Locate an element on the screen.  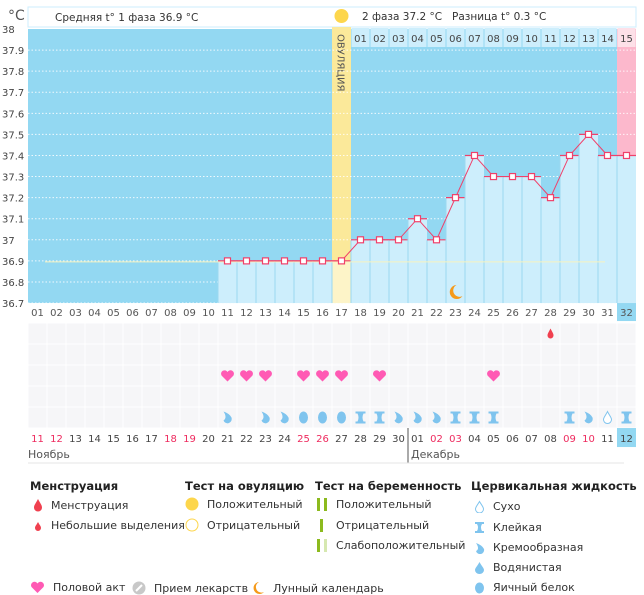
phase2-day-label: 12 is located at coordinates (569, 39).